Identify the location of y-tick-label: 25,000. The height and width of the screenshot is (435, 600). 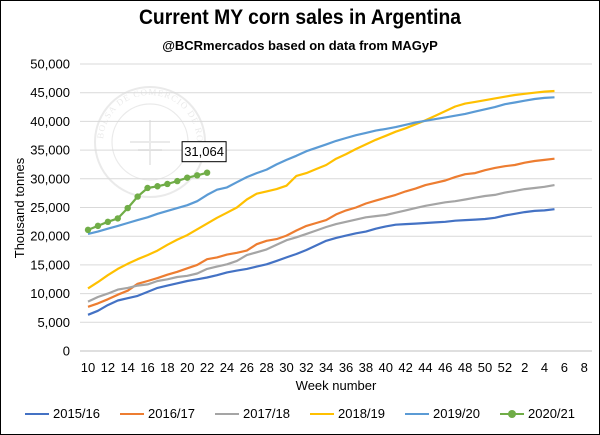
(50, 207).